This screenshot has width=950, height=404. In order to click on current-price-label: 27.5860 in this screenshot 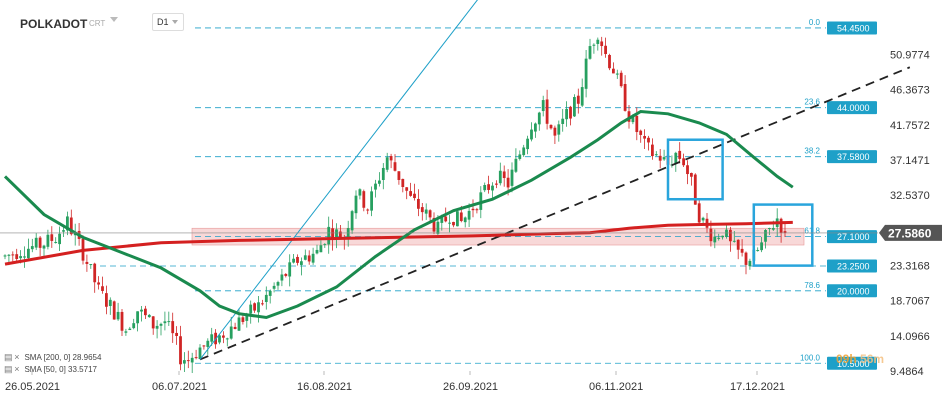, I will do `click(910, 233)`.